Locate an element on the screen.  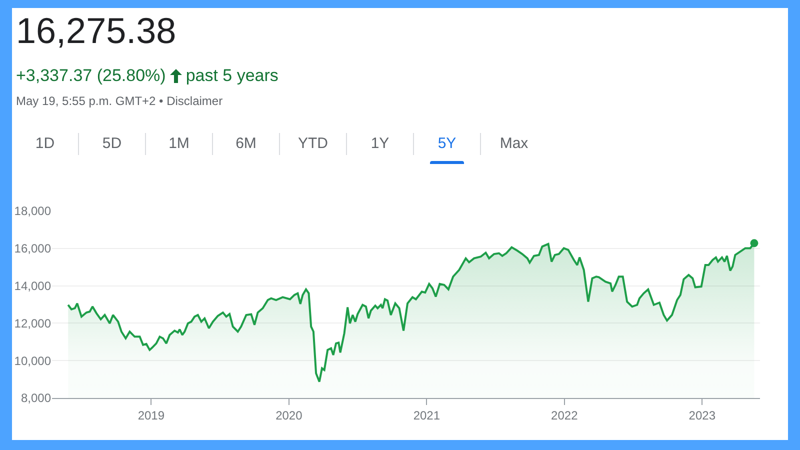
text: past 5 years is located at coordinates (232, 76).